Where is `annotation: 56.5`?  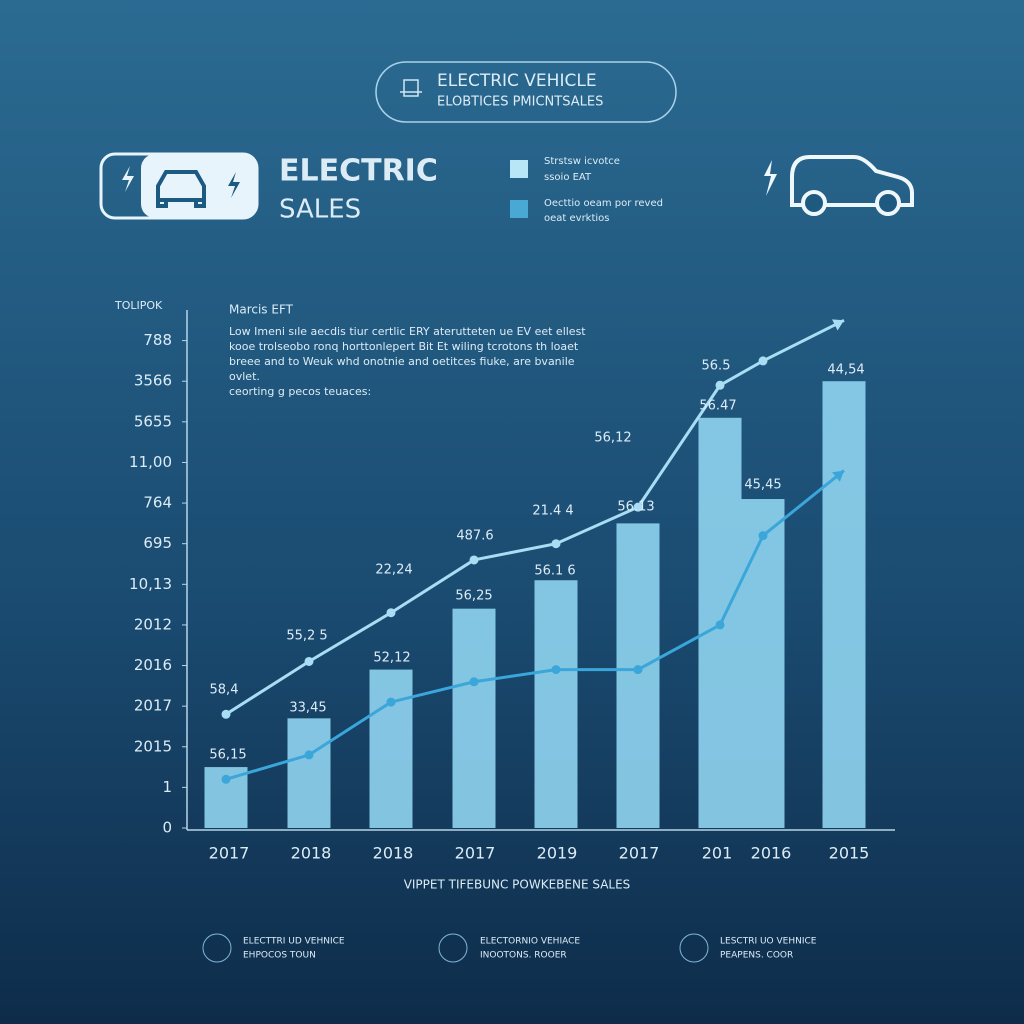
annotation: 56.5 is located at coordinates (716, 366).